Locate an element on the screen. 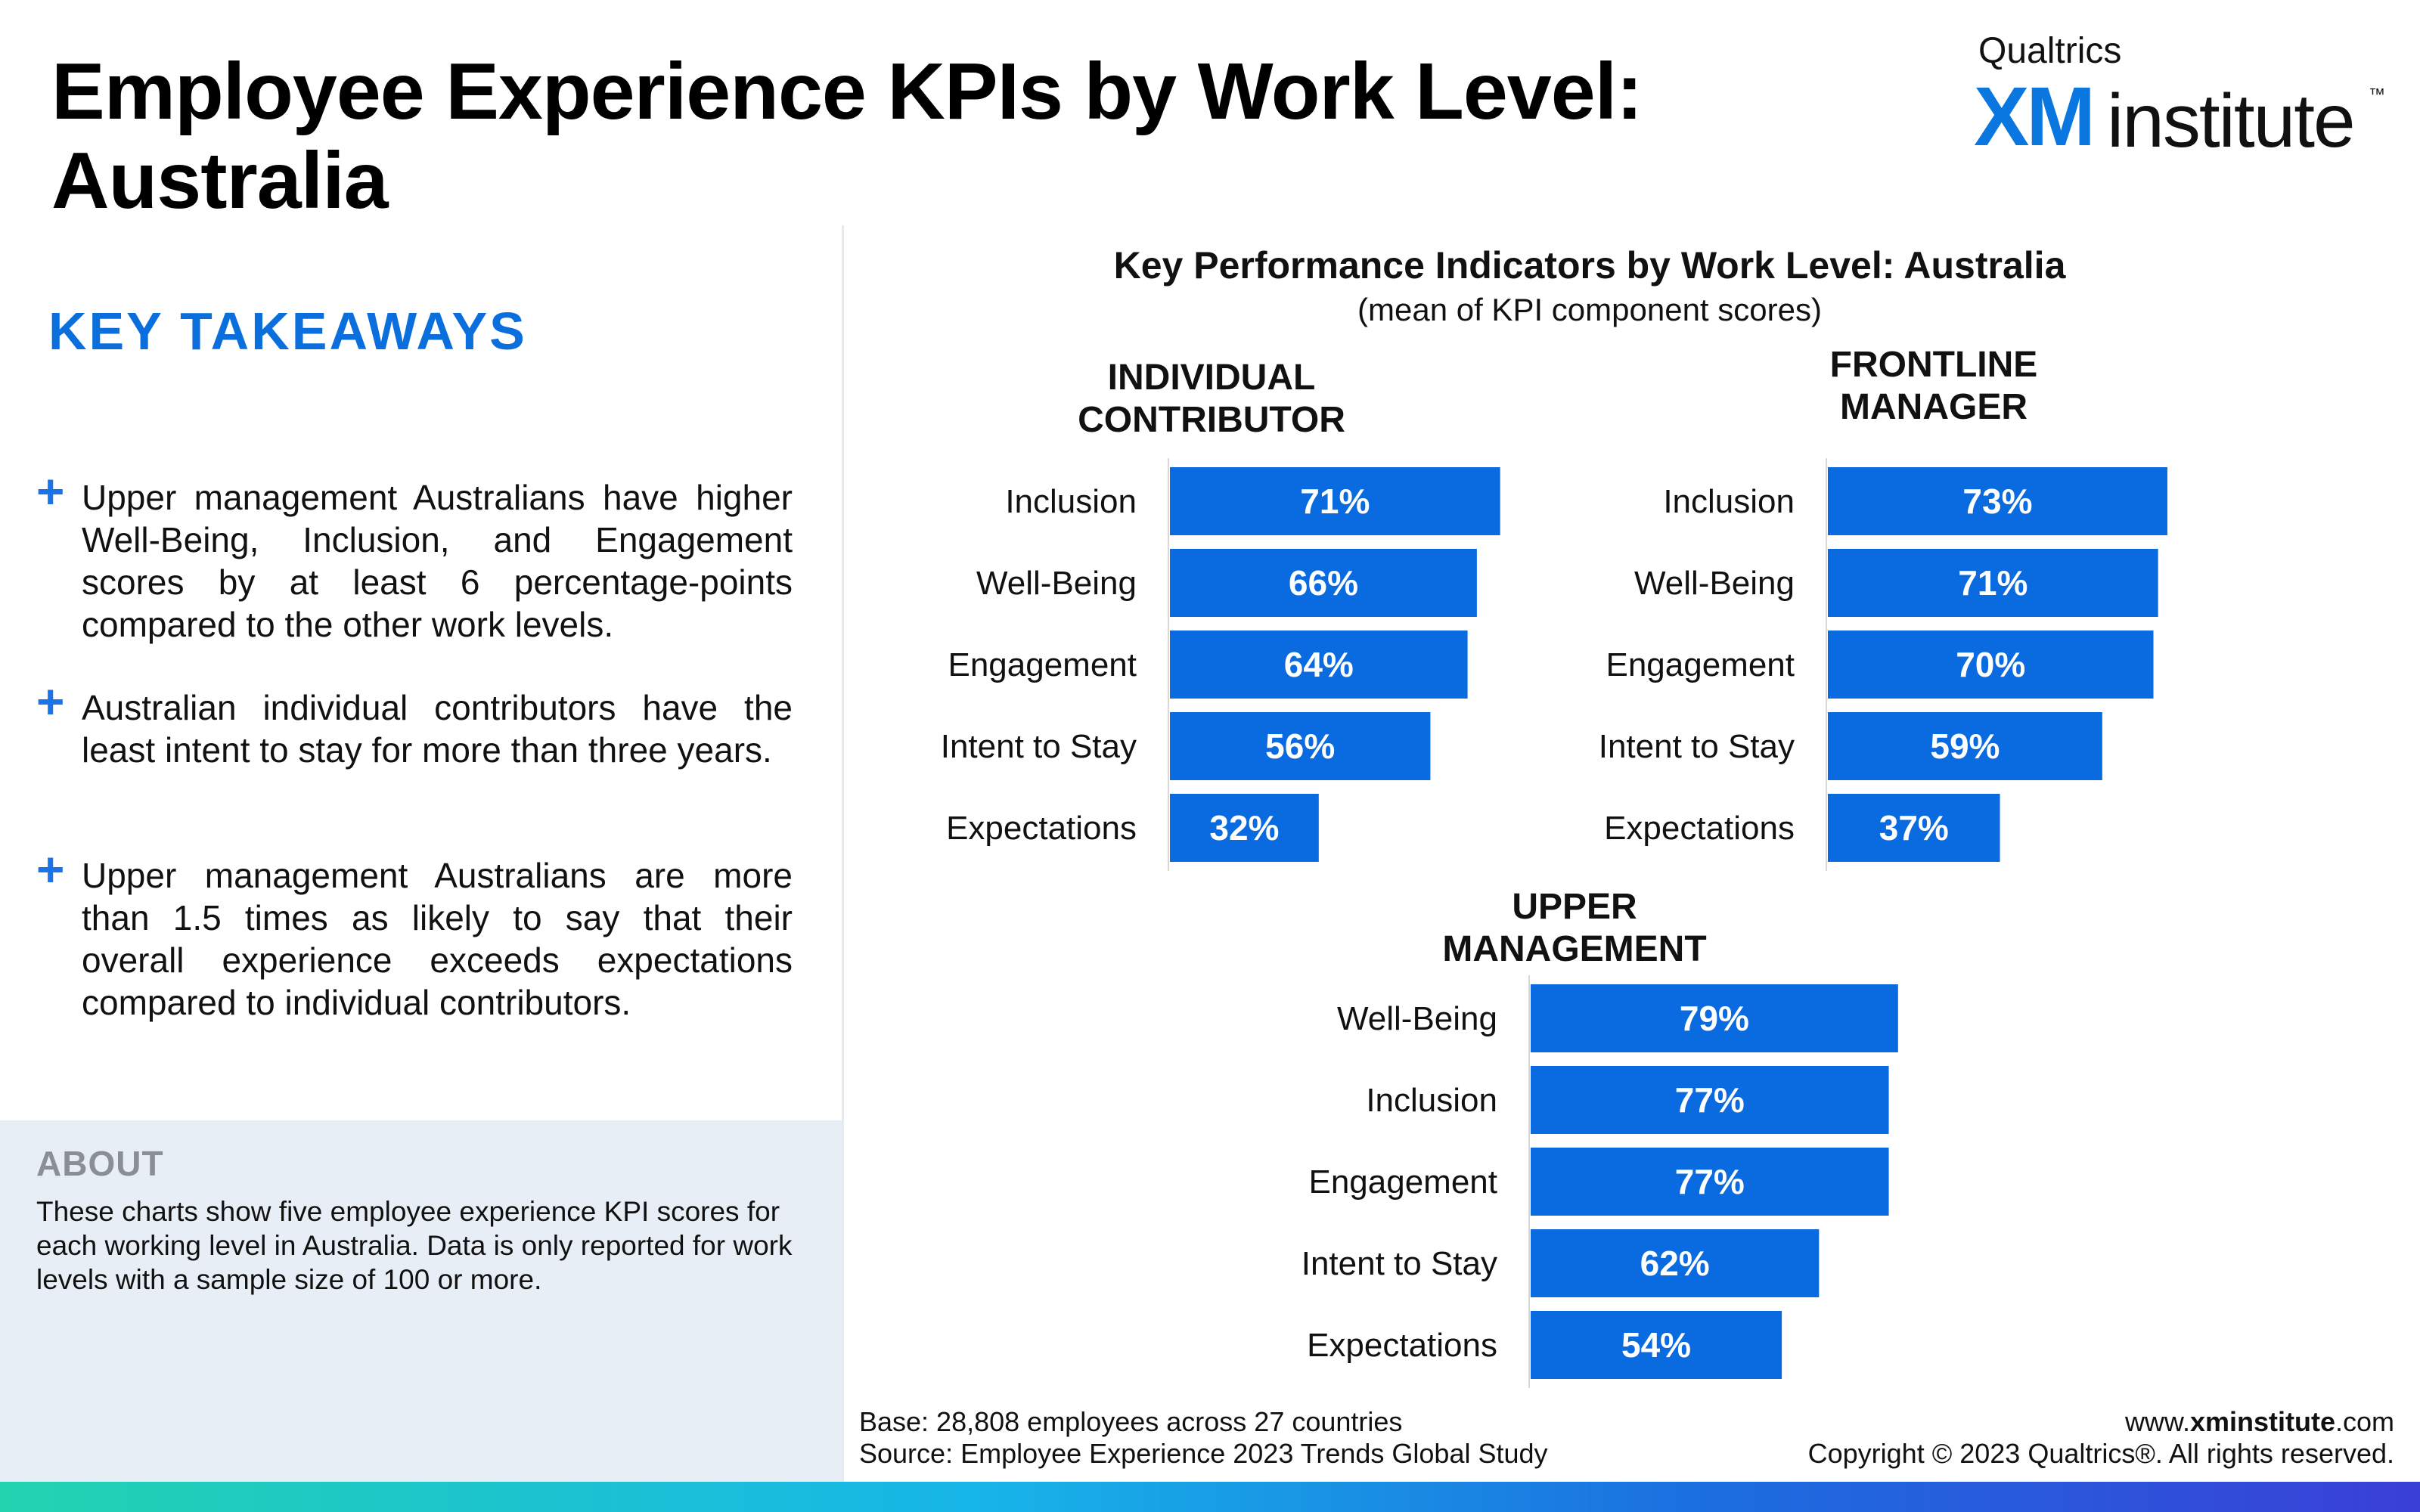  data-label: 32% is located at coordinates (1244, 827).